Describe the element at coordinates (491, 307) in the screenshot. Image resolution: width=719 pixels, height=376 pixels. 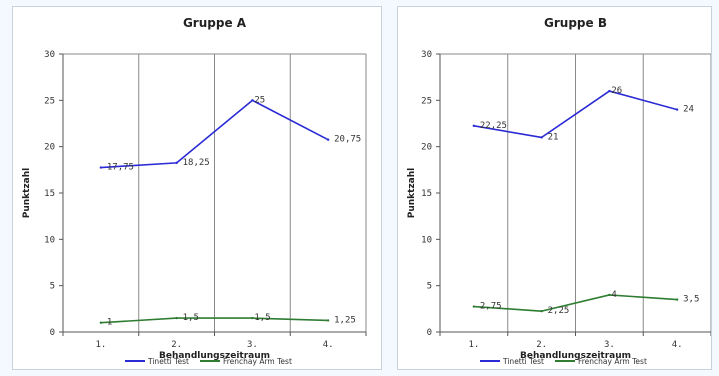
I see `data-label: 2,75` at that location.